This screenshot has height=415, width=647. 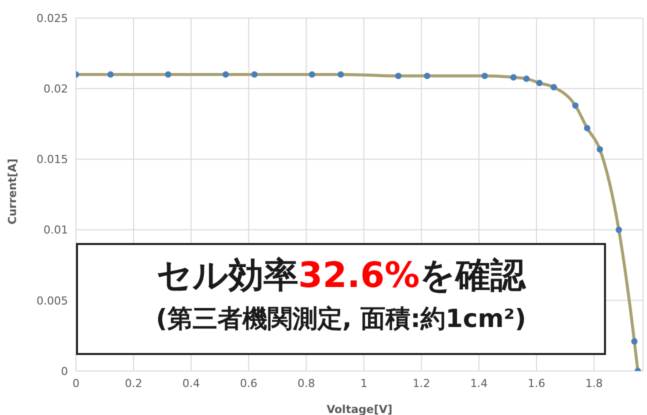 I want to click on y-tick-label: 0.015, so click(x=52, y=159).